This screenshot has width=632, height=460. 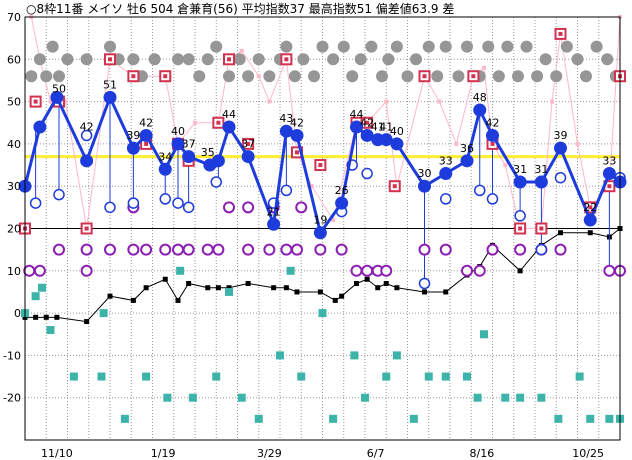 I want to click on data-label: 30, so click(x=425, y=173).